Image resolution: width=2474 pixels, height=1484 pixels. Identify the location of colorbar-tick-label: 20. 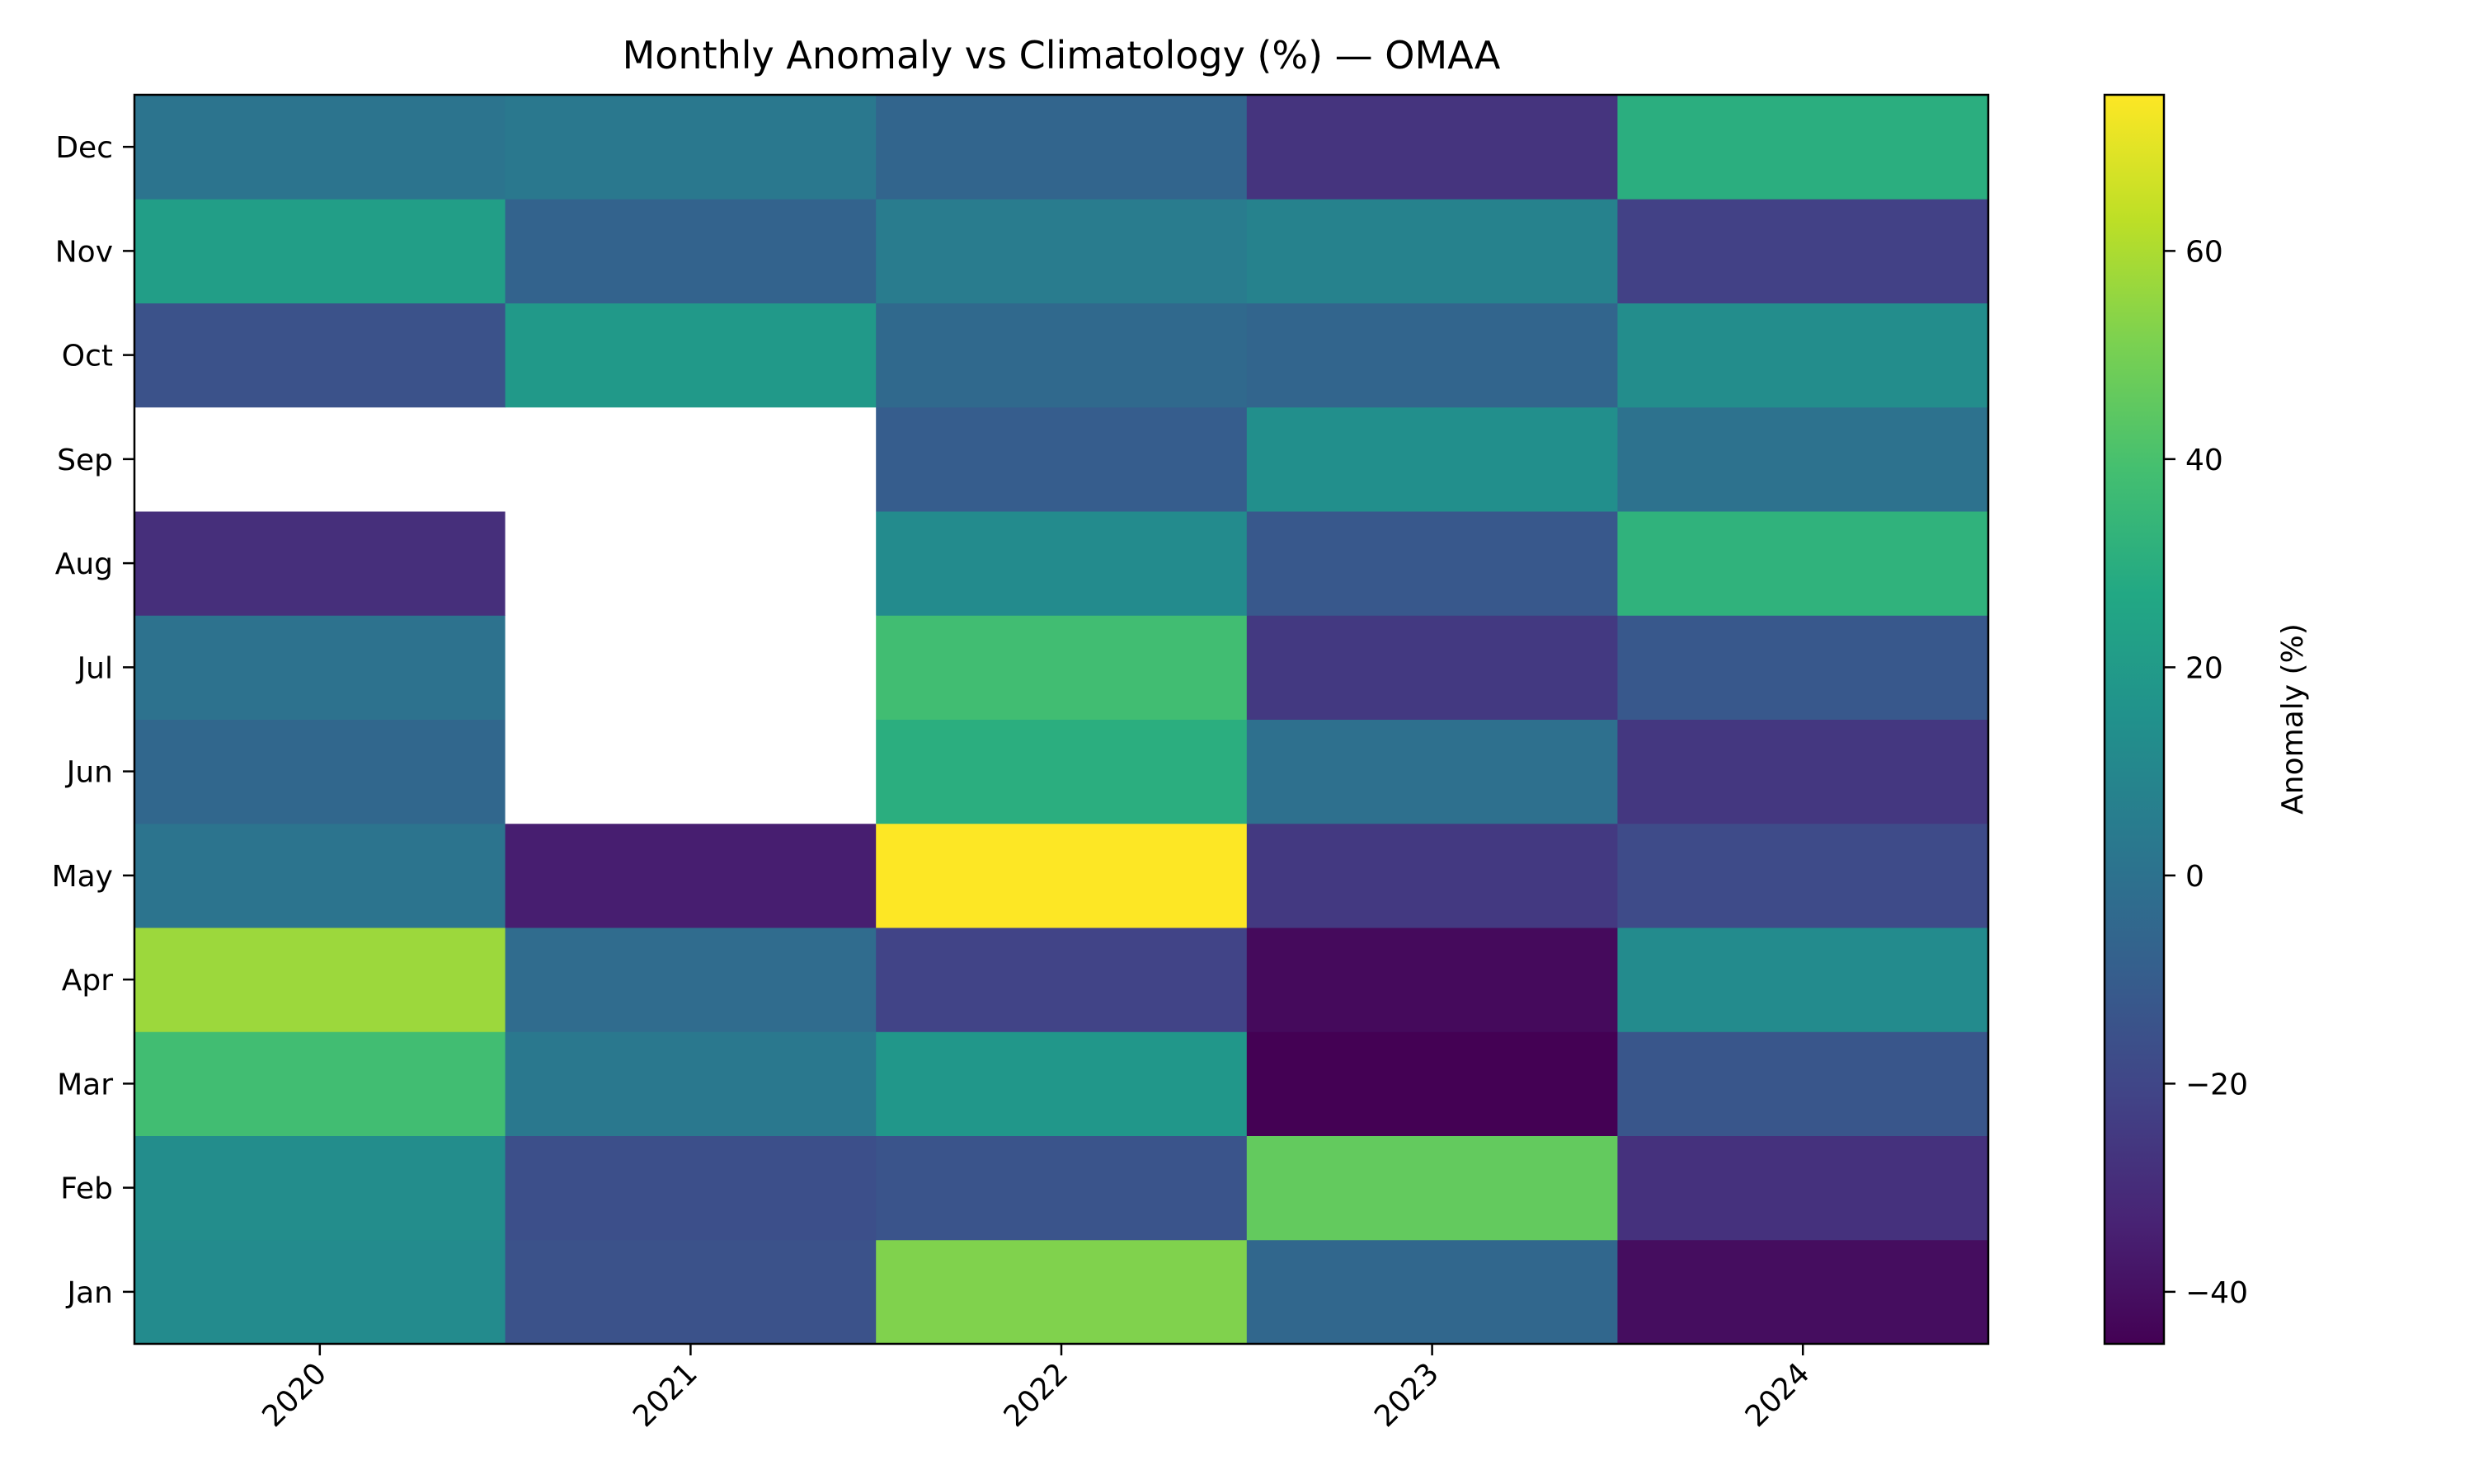
(2204, 668).